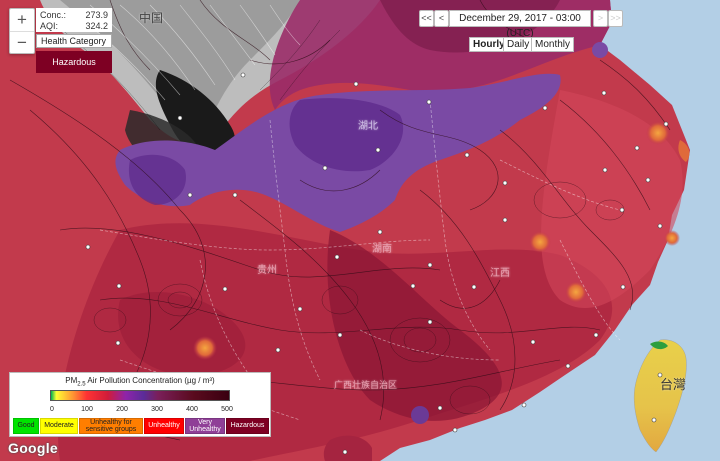 The width and height of the screenshot is (720, 461). Describe the element at coordinates (247, 426) in the screenshot. I see `legend-cat-hazardous: Hazardous` at that location.